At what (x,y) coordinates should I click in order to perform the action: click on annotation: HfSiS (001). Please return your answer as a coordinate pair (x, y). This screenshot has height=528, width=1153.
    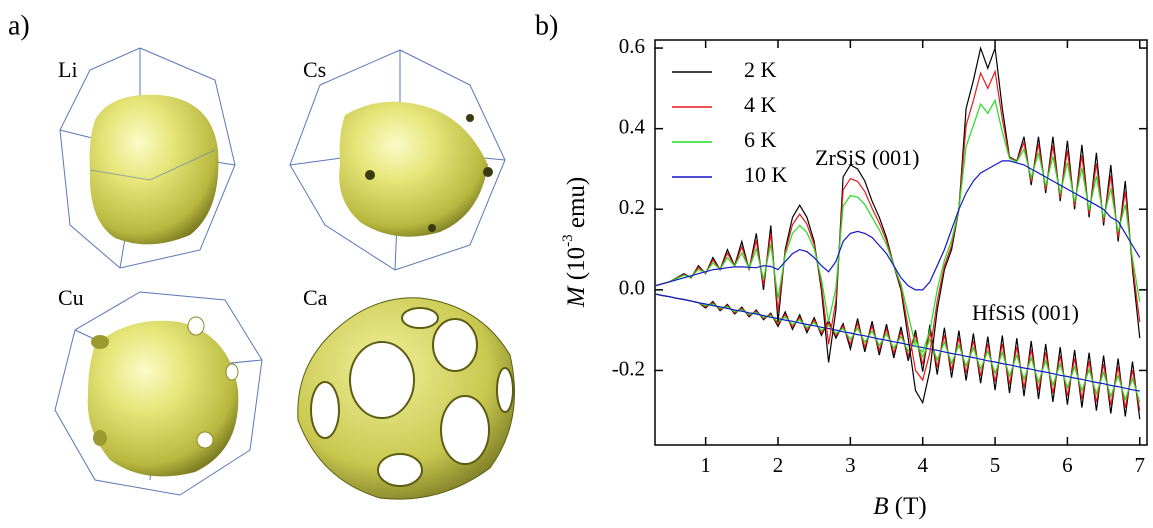
    Looking at the image, I should click on (1025, 312).